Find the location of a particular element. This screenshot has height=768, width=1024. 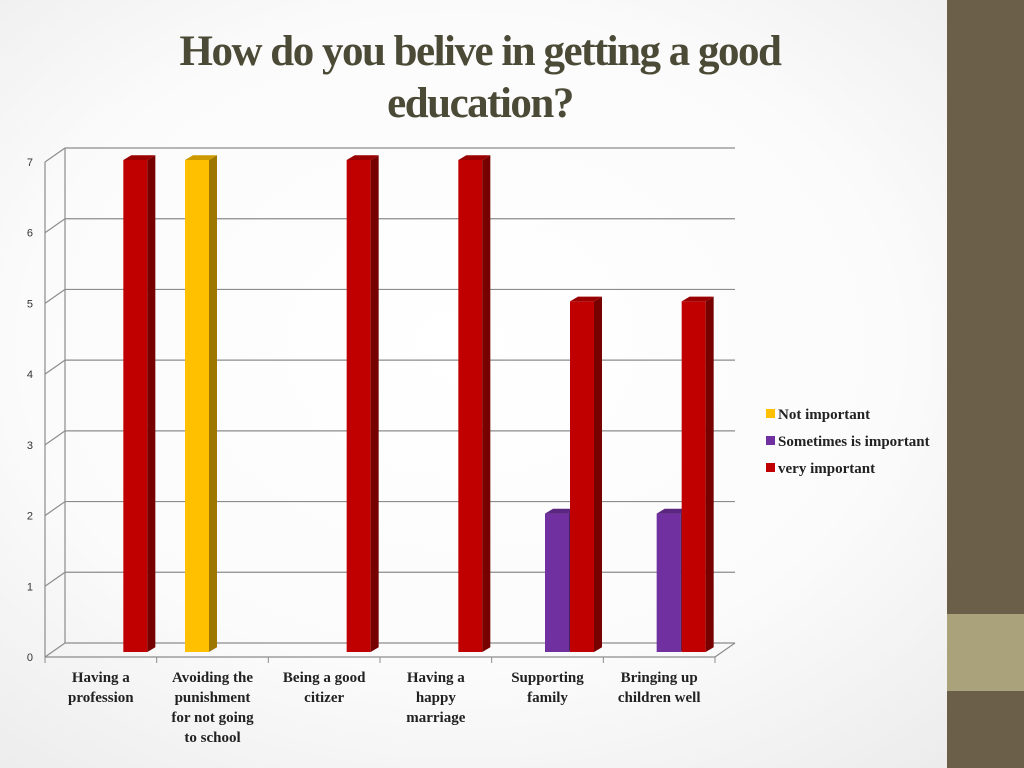

x-category-label: Being a good is located at coordinates (324, 678).